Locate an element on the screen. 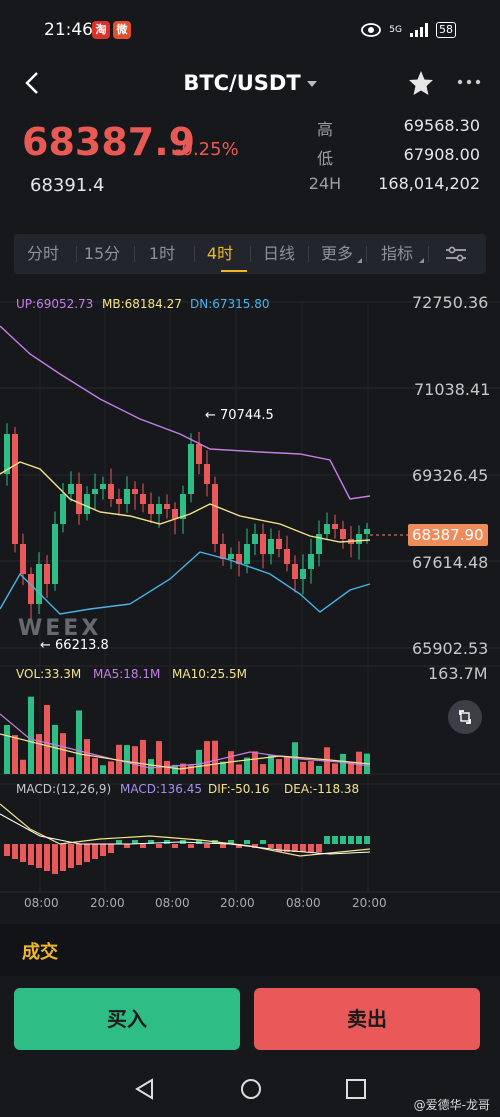  candlesticks is located at coordinates (187, 521).